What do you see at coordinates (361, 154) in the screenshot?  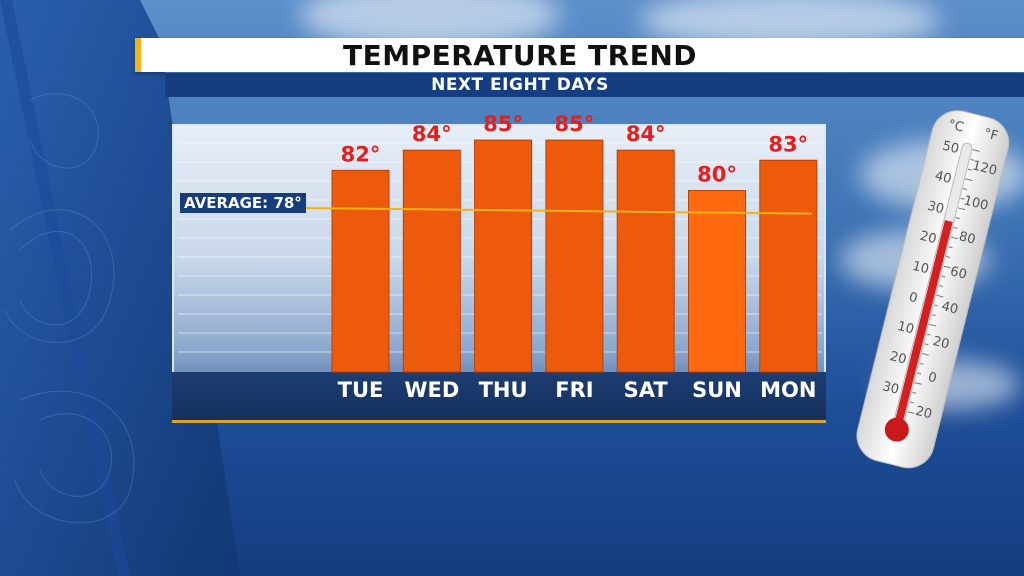 I see `value-label-tue: 82°` at bounding box center [361, 154].